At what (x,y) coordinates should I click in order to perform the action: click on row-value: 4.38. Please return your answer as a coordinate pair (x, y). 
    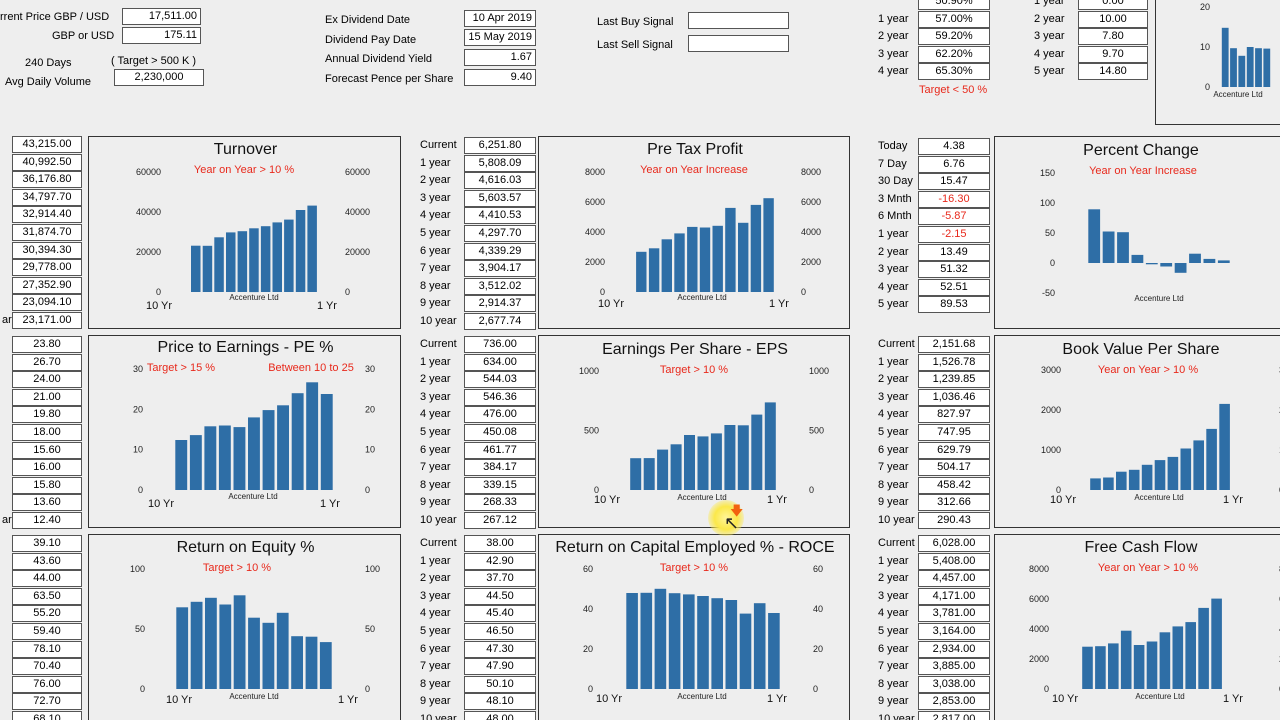
    Looking at the image, I should click on (954, 146).